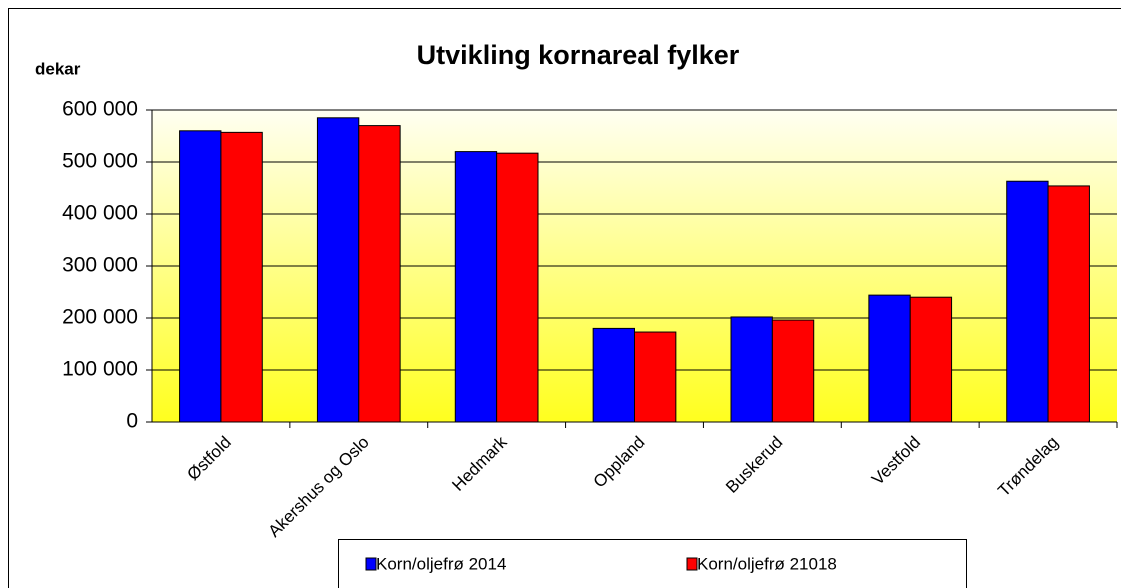 The height and width of the screenshot is (588, 1121). What do you see at coordinates (58, 68) in the screenshot?
I see `y-axis-label: dekar` at bounding box center [58, 68].